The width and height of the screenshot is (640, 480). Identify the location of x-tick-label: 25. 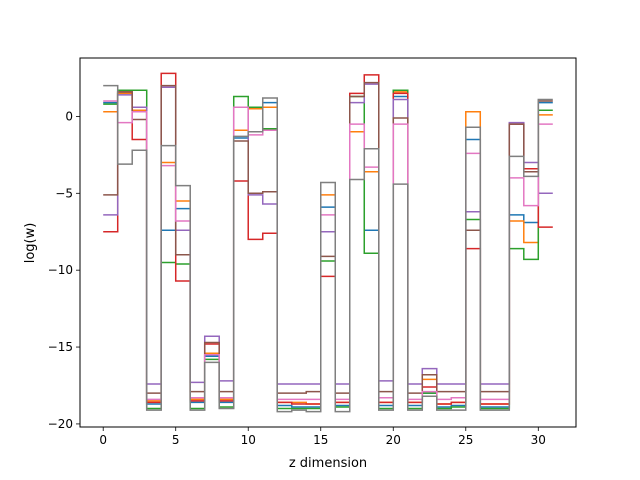
(465, 440).